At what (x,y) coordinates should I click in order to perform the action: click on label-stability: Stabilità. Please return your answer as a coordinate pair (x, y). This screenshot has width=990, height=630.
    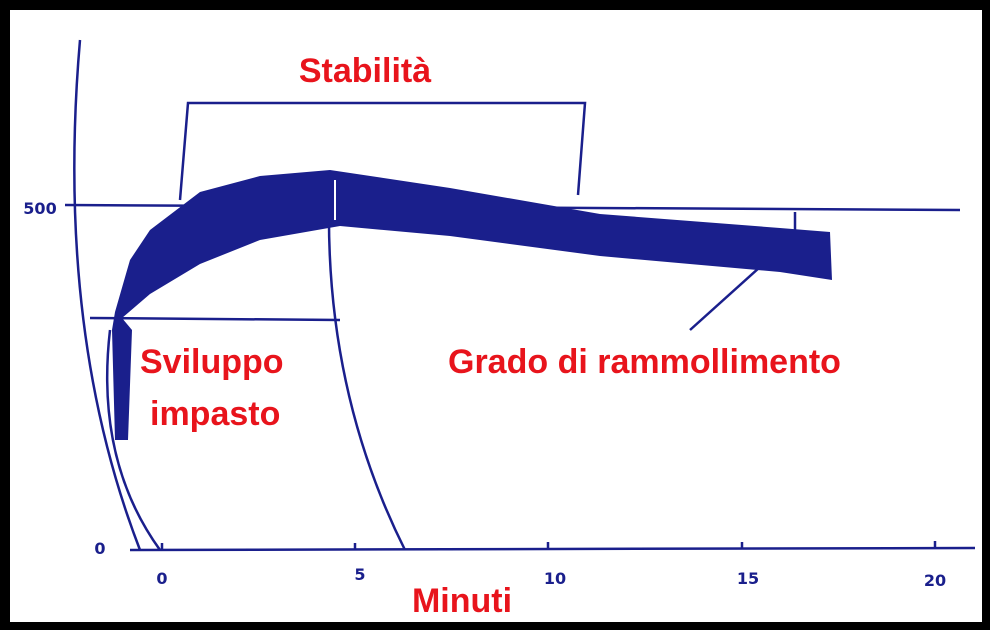
    Looking at the image, I should click on (365, 71).